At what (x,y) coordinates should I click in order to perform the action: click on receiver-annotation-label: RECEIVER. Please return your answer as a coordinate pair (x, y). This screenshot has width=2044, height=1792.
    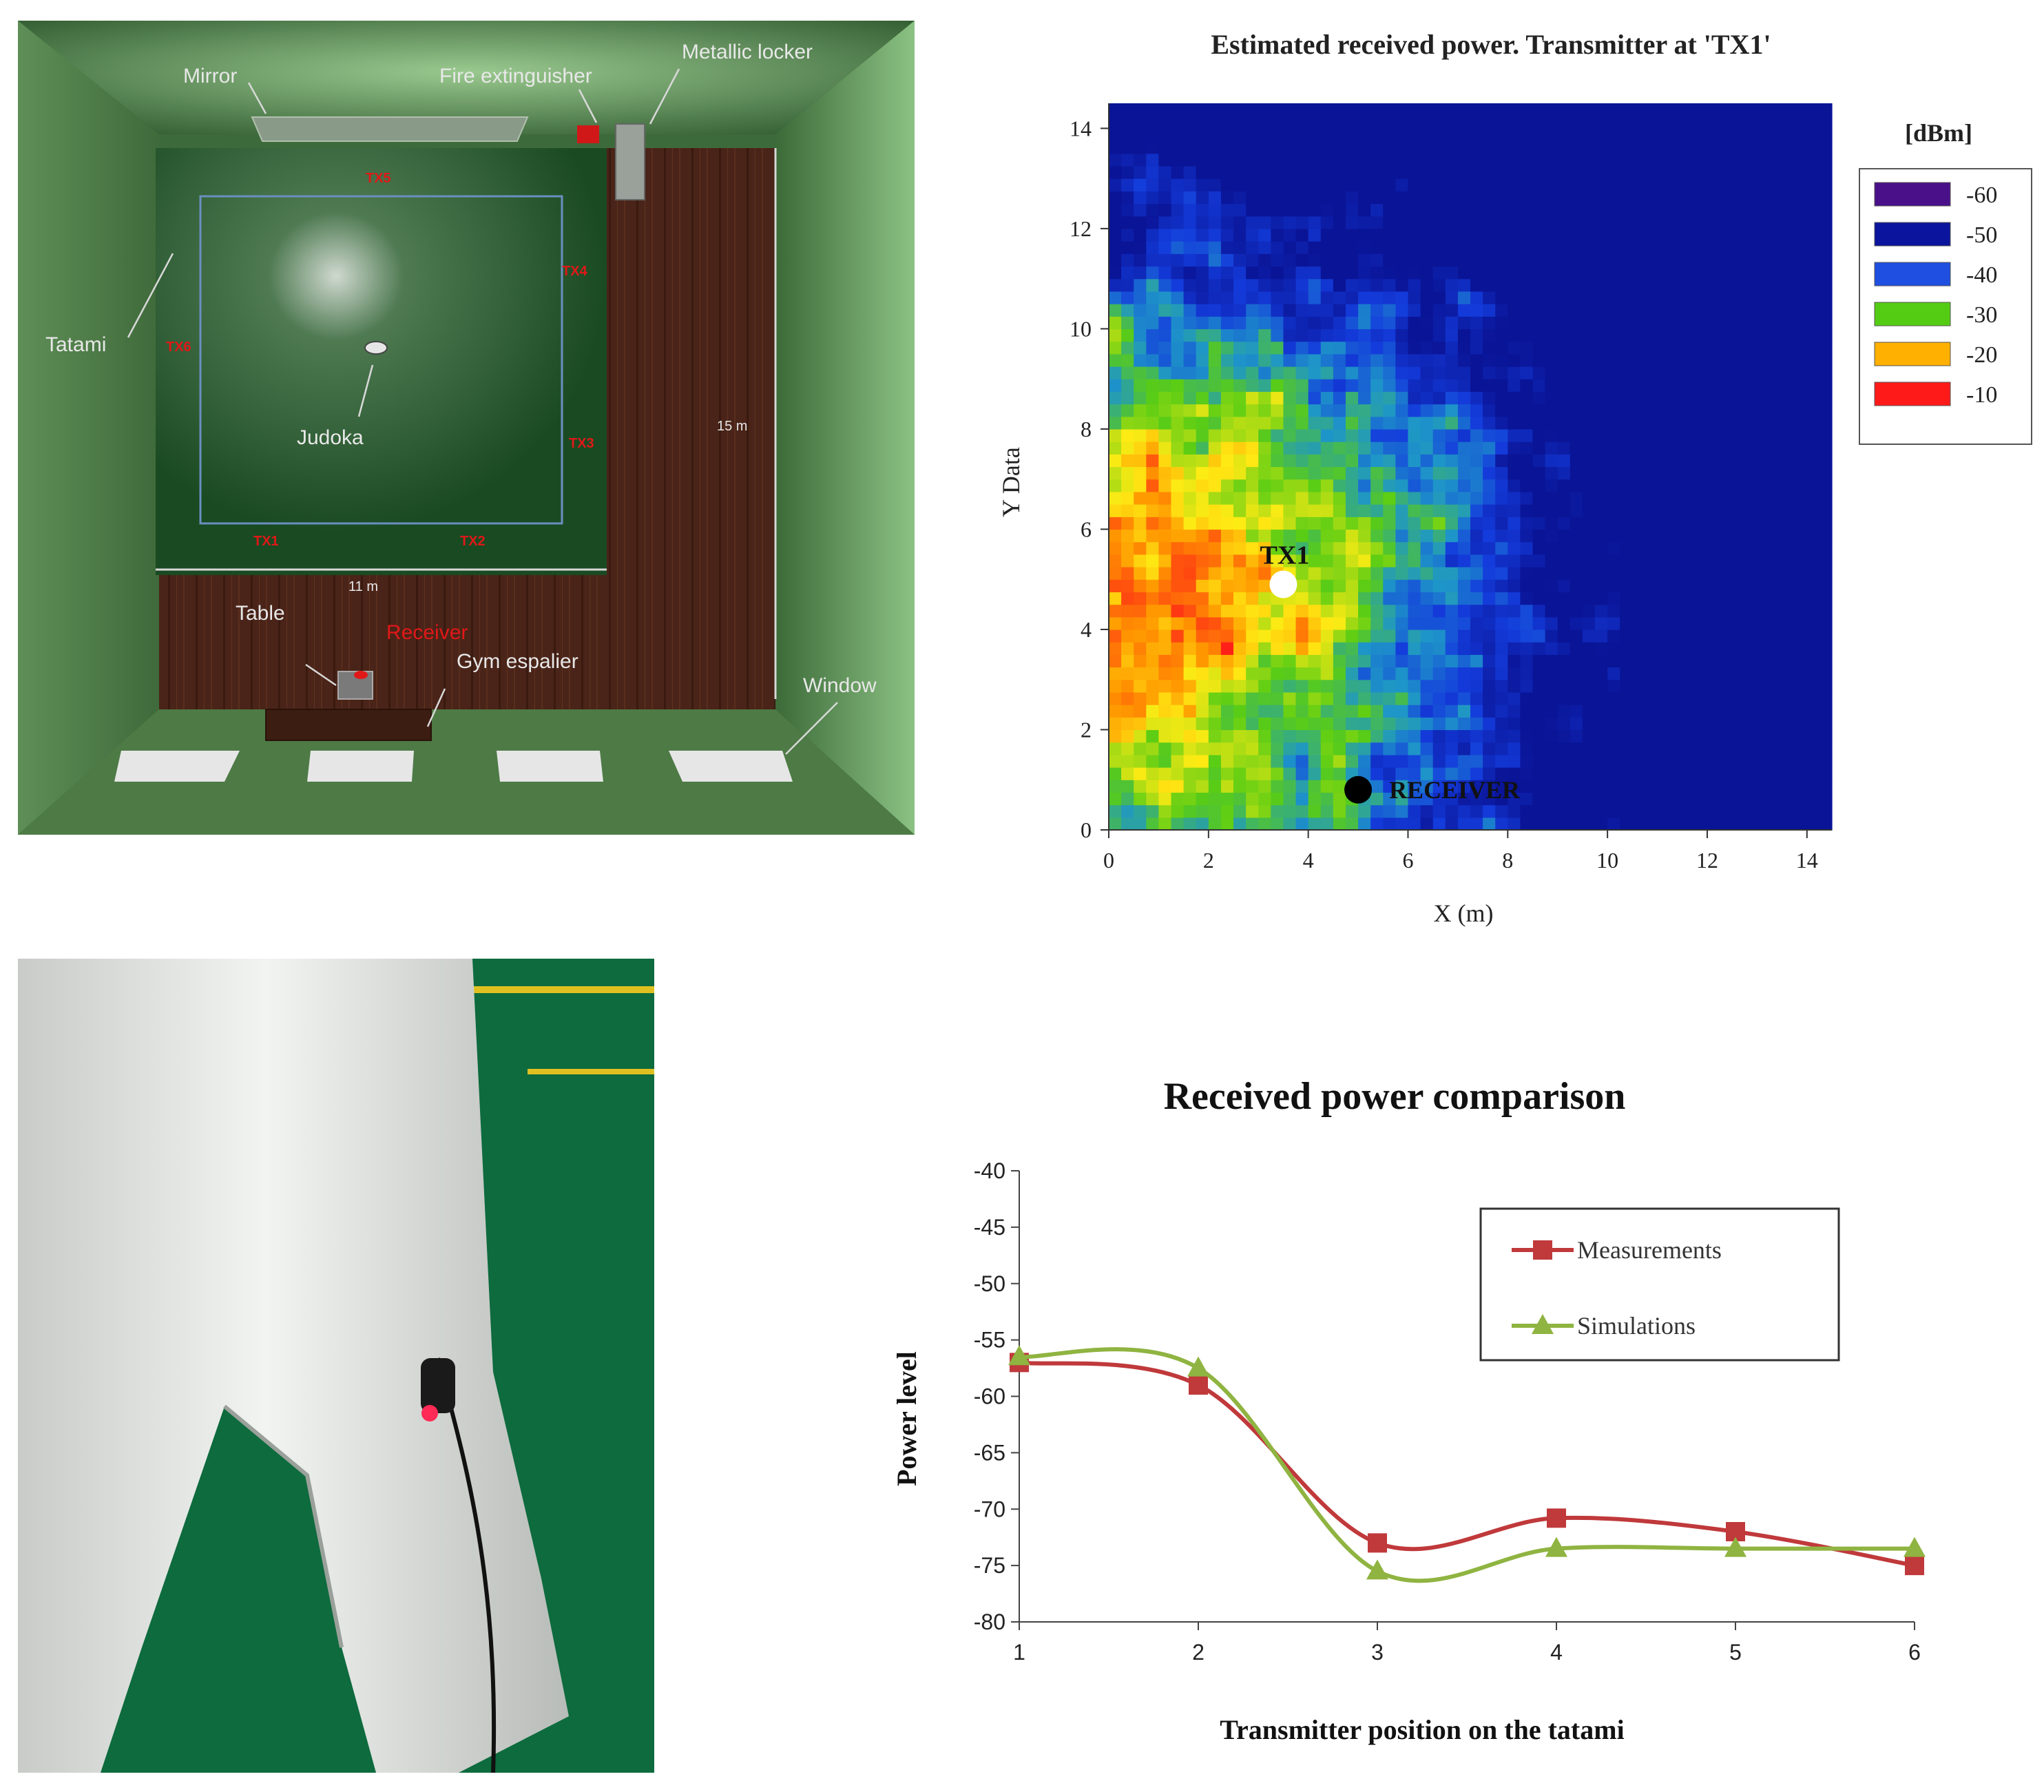
    Looking at the image, I should click on (1455, 790).